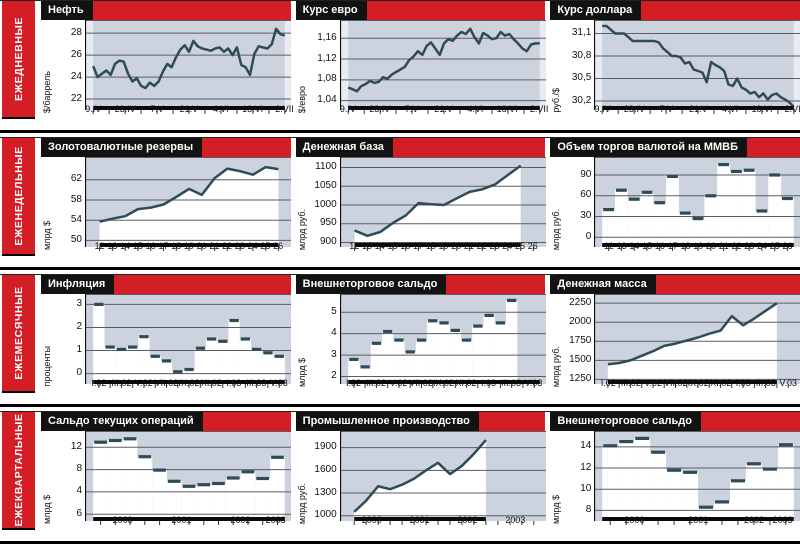 The height and width of the screenshot is (548, 800). I want to click on y-axis-tick-label: 1250, so click(580, 378).